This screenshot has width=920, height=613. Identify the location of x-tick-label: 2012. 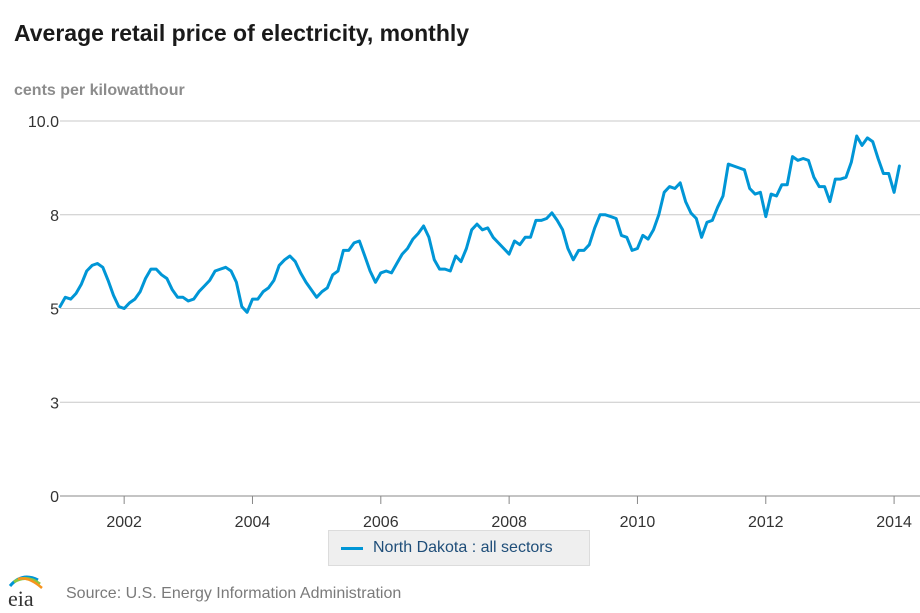
(766, 522).